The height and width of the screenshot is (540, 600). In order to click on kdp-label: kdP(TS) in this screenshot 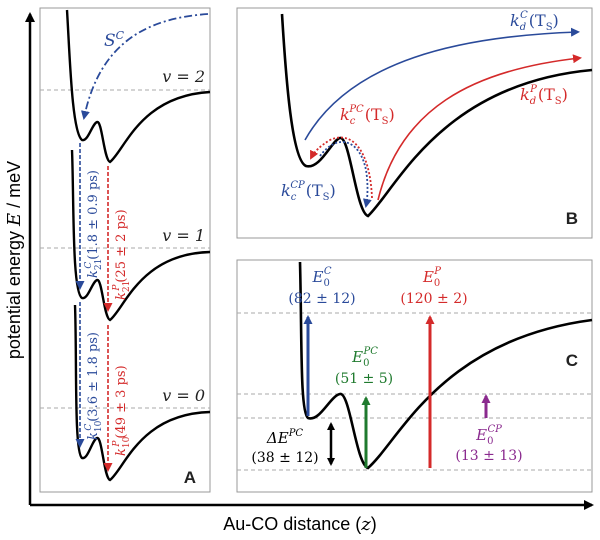, I will do `click(544, 95)`.